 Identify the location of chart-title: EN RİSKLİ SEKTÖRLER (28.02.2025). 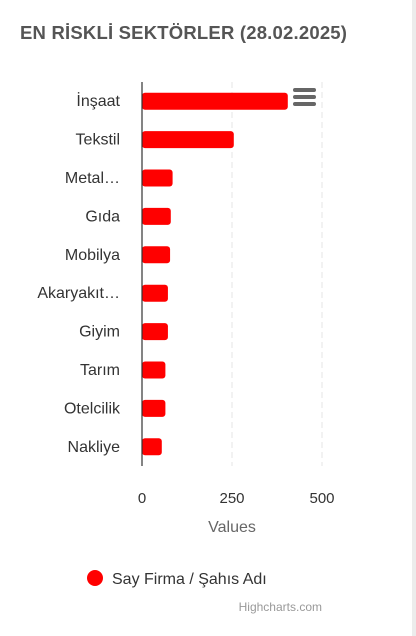
(184, 32).